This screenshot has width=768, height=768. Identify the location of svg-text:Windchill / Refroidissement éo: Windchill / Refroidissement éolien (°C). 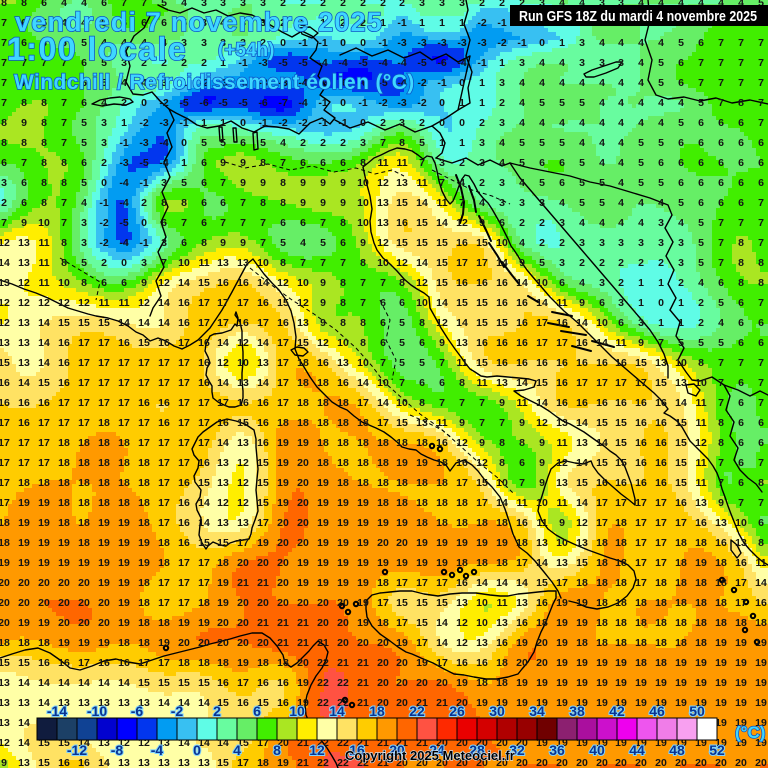
(214, 82).